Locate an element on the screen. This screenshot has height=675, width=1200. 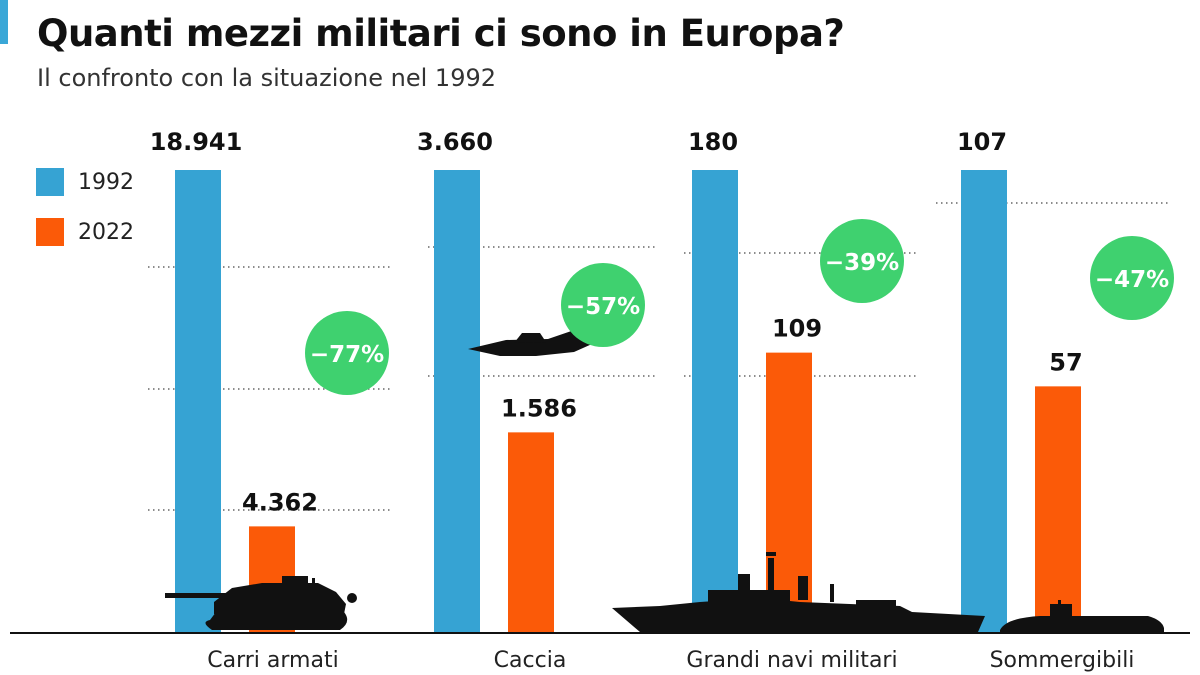
value-label-2022-1: 1.586 is located at coordinates (539, 408).